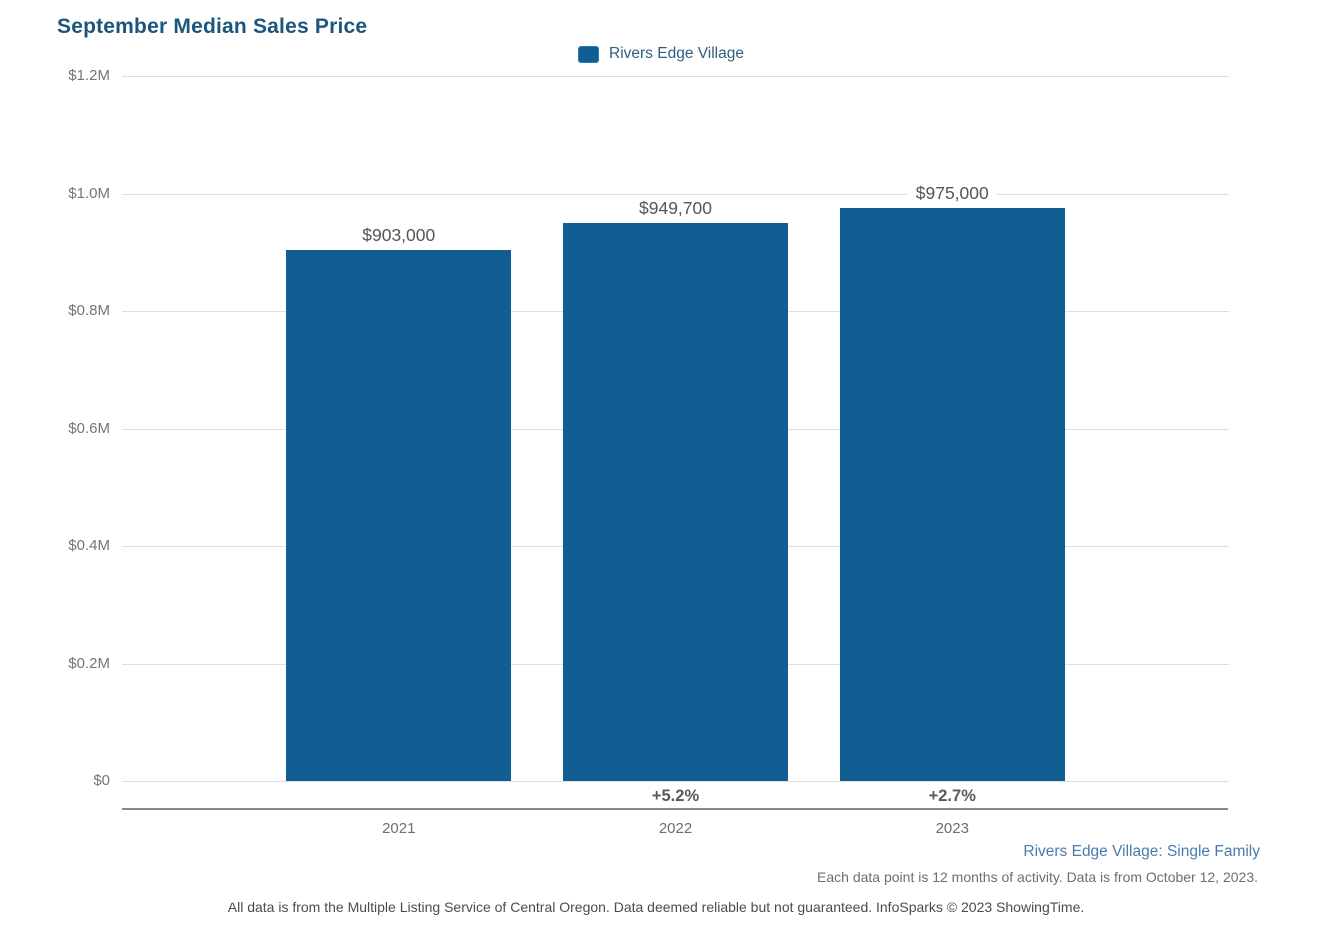  What do you see at coordinates (589, 54) in the screenshot?
I see `legend-swatch-icon` at bounding box center [589, 54].